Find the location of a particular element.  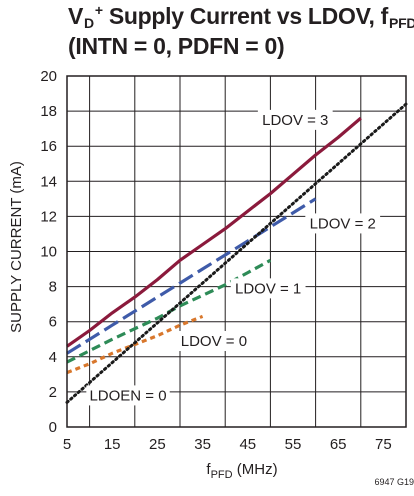

y-tick-label: 12 is located at coordinates (48, 216).